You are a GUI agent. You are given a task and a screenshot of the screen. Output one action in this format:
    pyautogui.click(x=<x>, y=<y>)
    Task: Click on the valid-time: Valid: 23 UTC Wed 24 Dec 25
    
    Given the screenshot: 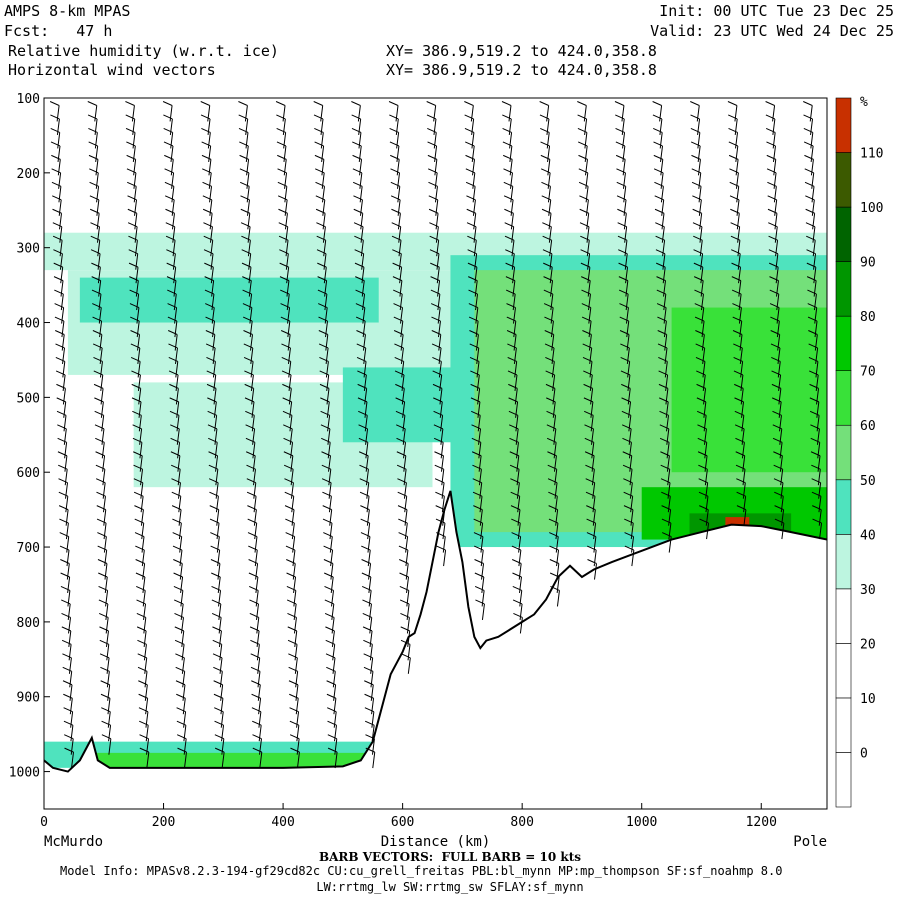 What is the action you would take?
    pyautogui.click(x=772, y=31)
    